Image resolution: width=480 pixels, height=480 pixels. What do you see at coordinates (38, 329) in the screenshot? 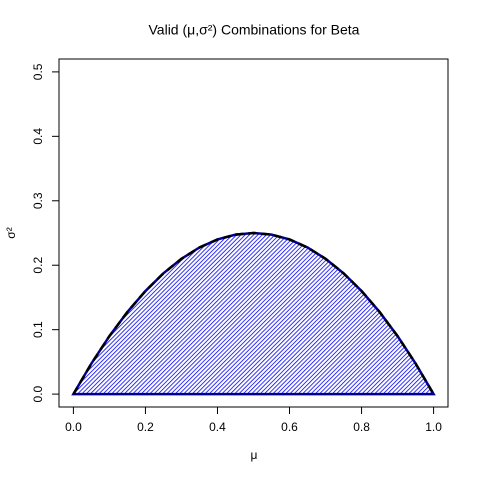
I see `y-tick-label: 0.1` at bounding box center [38, 329].